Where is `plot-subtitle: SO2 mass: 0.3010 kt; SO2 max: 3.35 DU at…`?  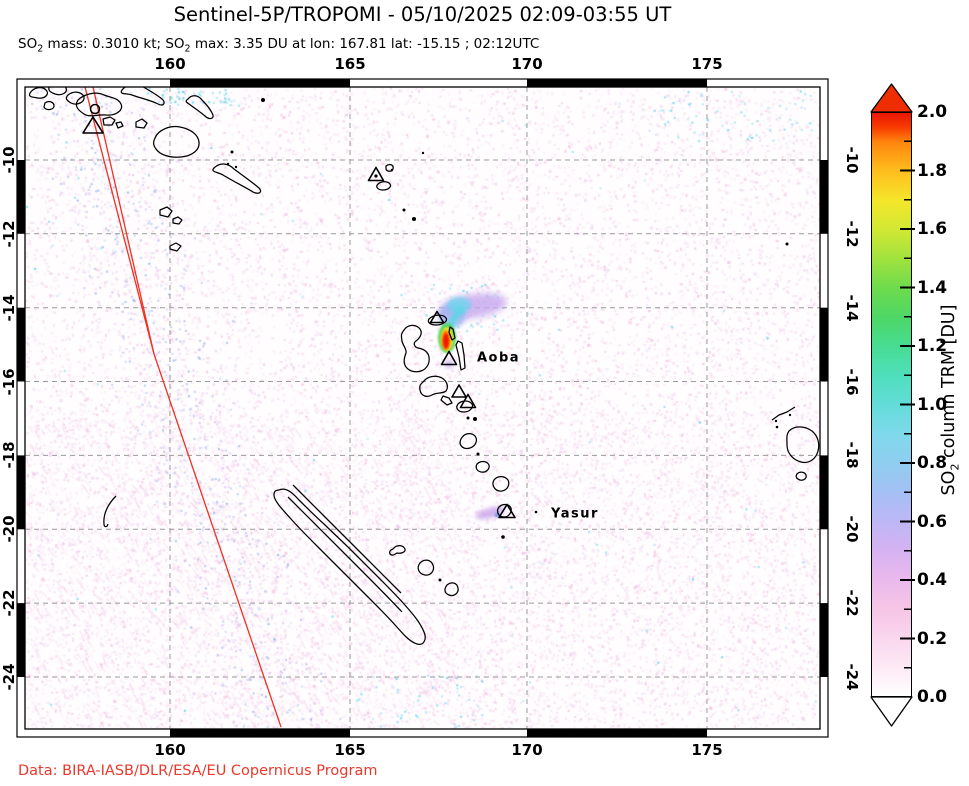
plot-subtitle: SO2 mass: 0.3010 kt; SO2 max: 3.35 DU at… is located at coordinates (278, 45).